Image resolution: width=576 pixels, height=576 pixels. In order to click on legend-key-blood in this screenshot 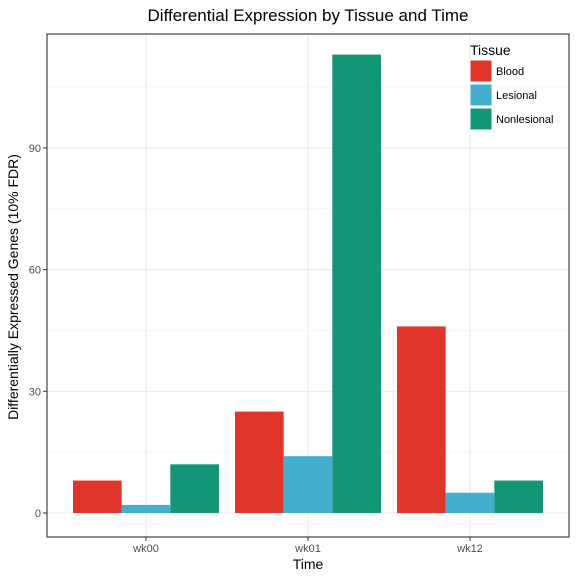, I will do `click(481, 71)`.